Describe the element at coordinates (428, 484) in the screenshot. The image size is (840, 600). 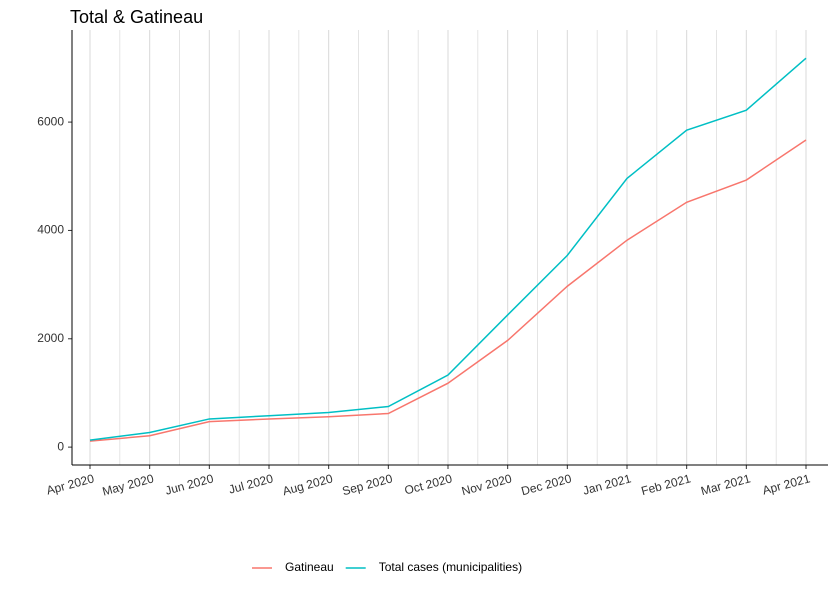
I see `x-tick-label: Oct 2020` at that location.